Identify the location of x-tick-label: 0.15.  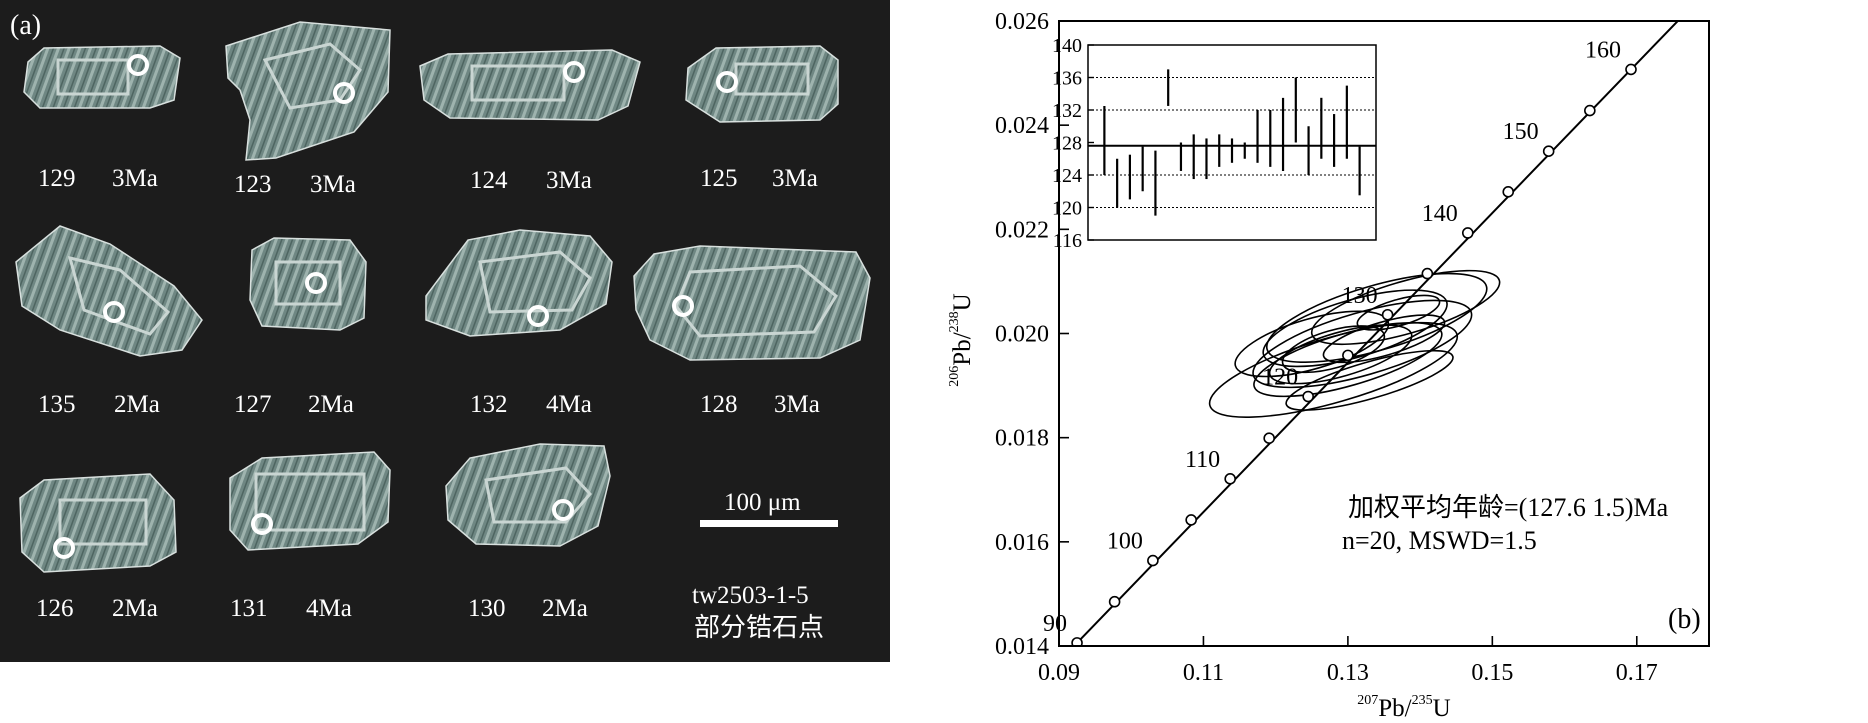
(1492, 673).